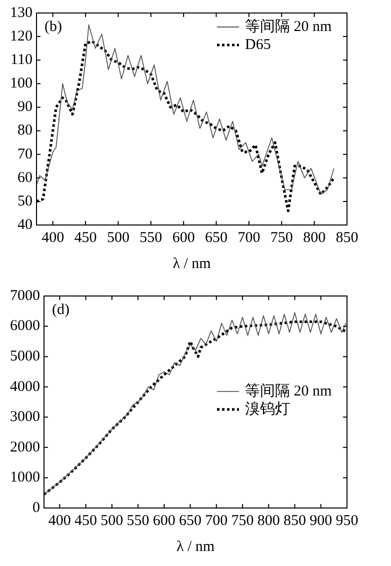 This screenshot has height=566, width=391. I want to click on x-tick-label: 900, so click(321, 520).